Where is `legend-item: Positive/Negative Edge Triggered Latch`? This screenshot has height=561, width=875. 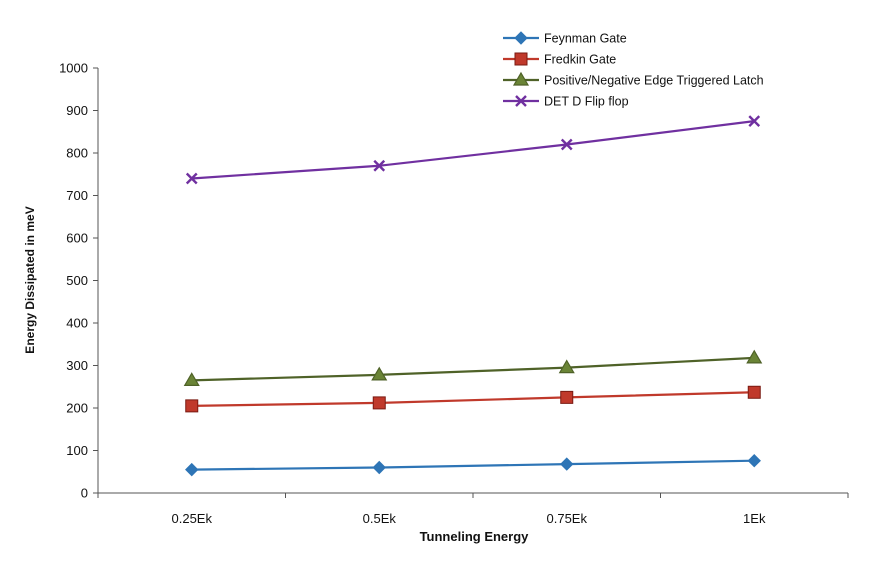
legend-item: Positive/Negative Edge Triggered Latch is located at coordinates (633, 79).